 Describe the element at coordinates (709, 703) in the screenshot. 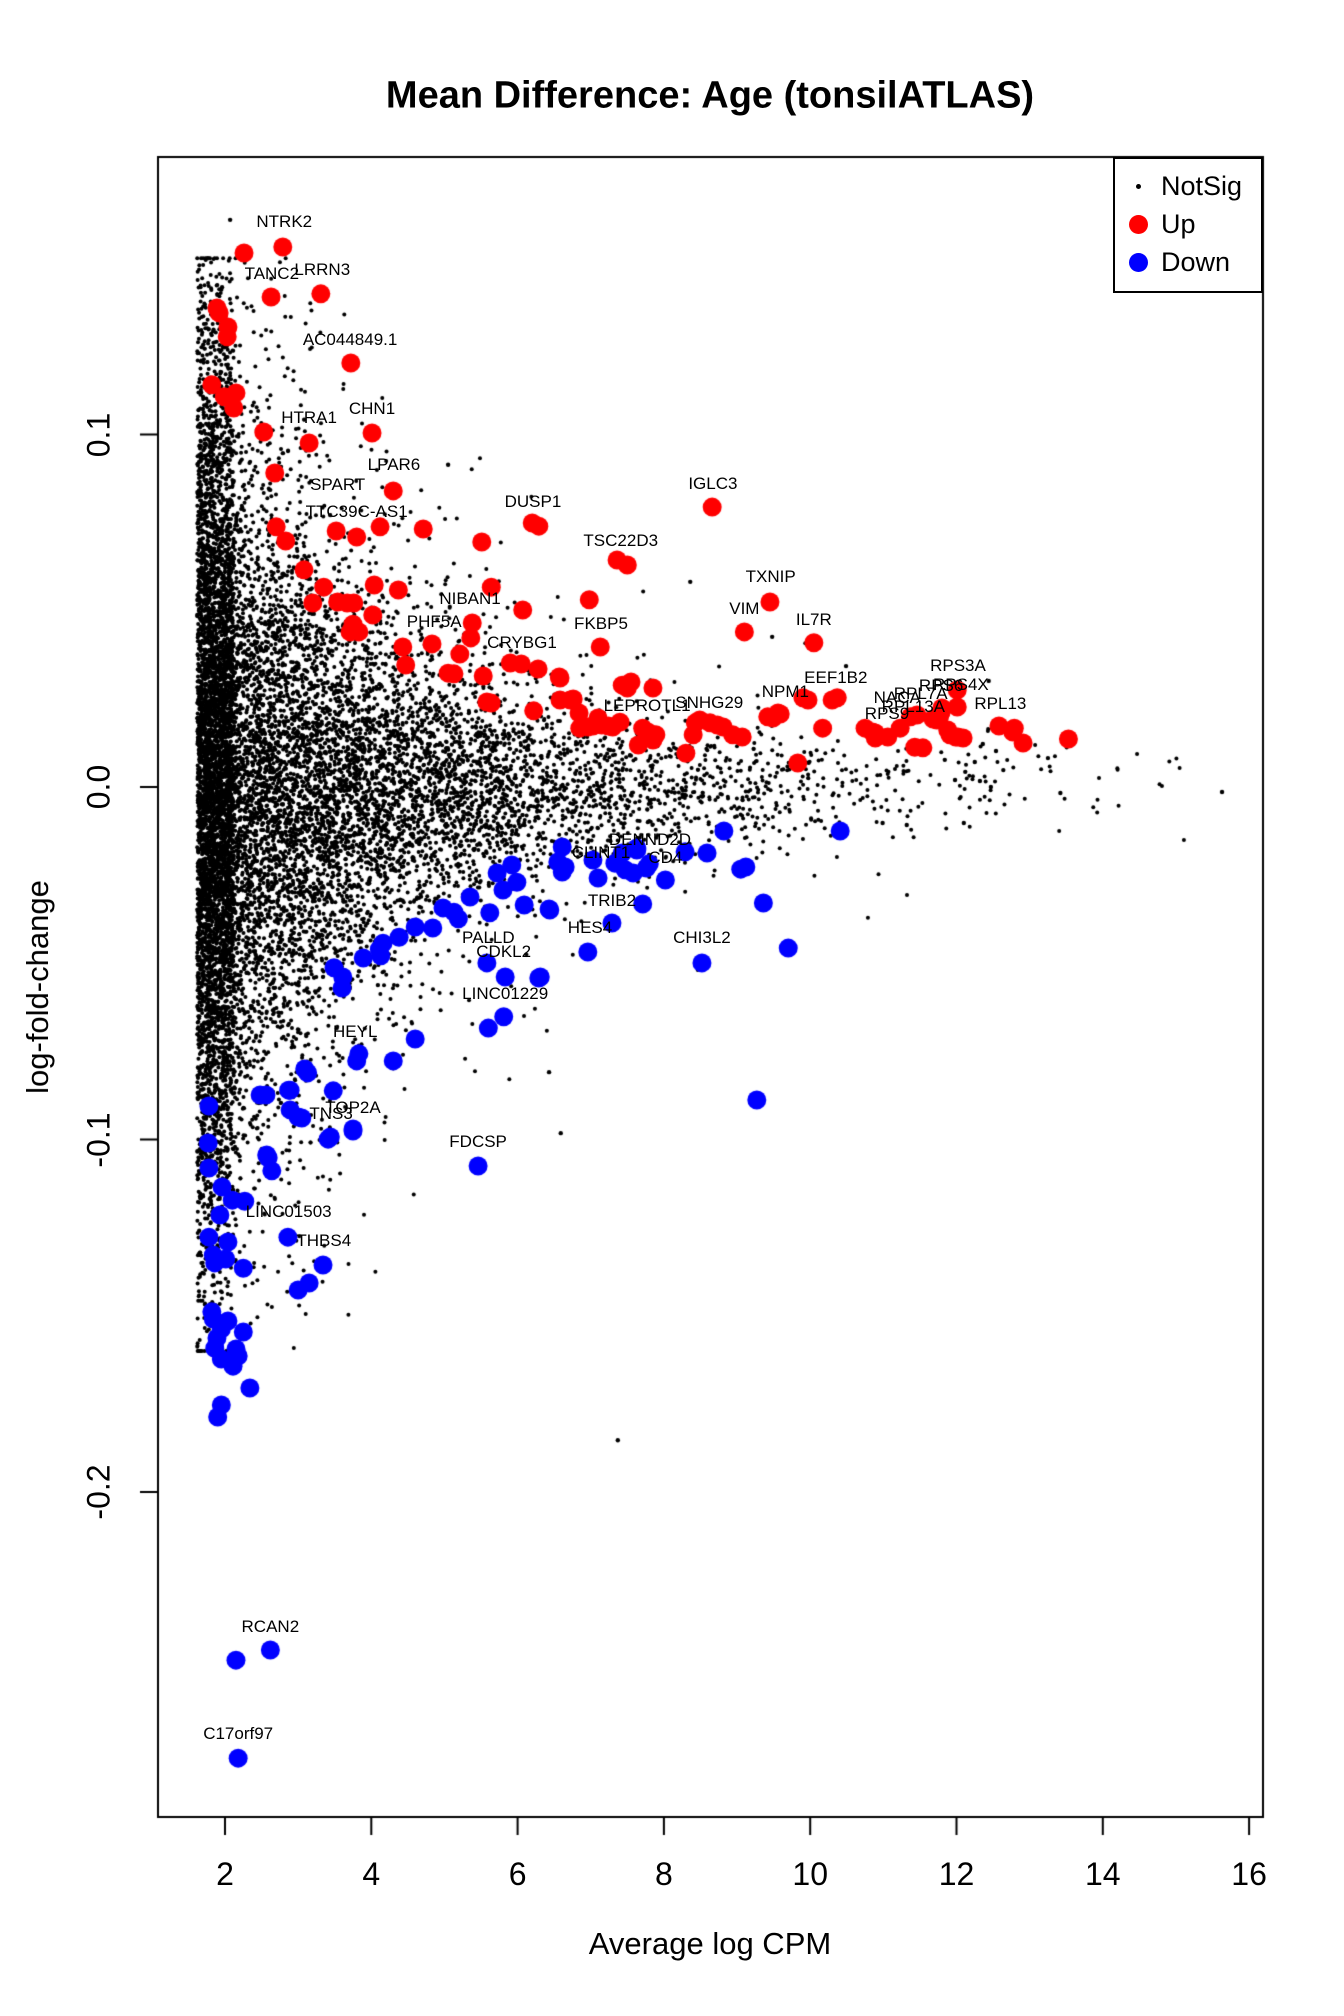

I see `gene-label-up: SNHG29` at that location.